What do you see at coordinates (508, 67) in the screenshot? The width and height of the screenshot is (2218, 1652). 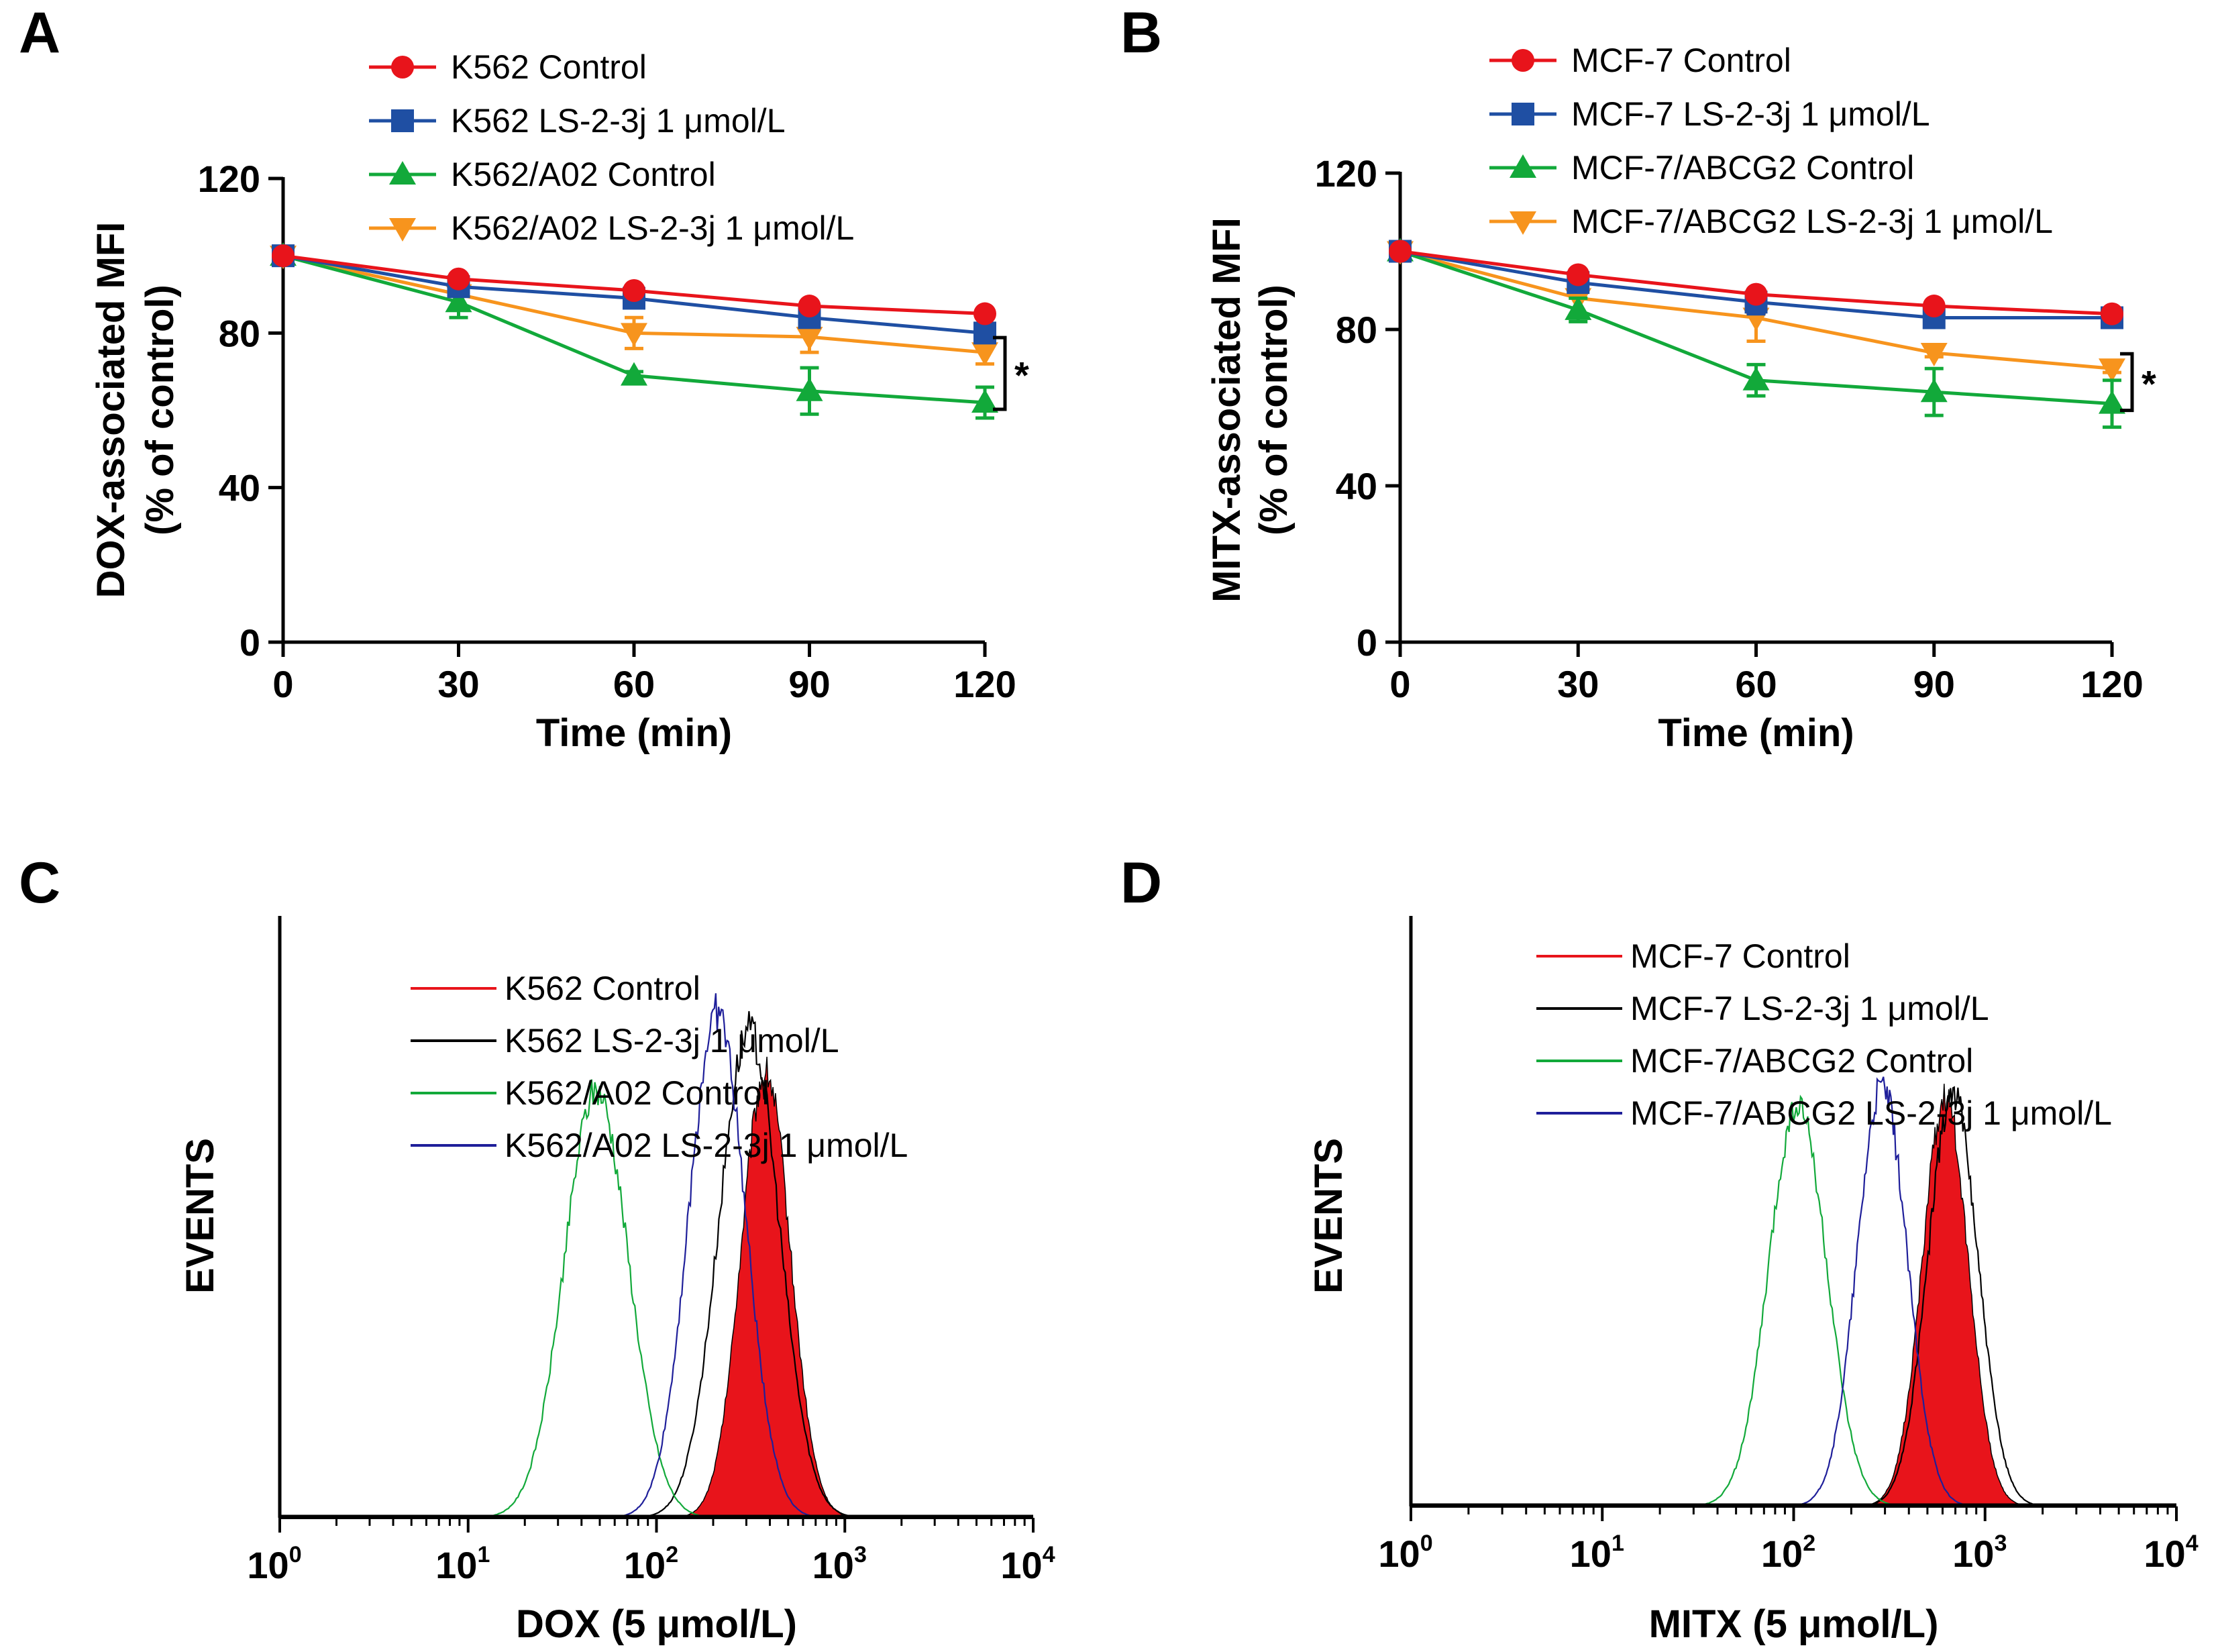 I see `legend-entry: K562 Control` at bounding box center [508, 67].